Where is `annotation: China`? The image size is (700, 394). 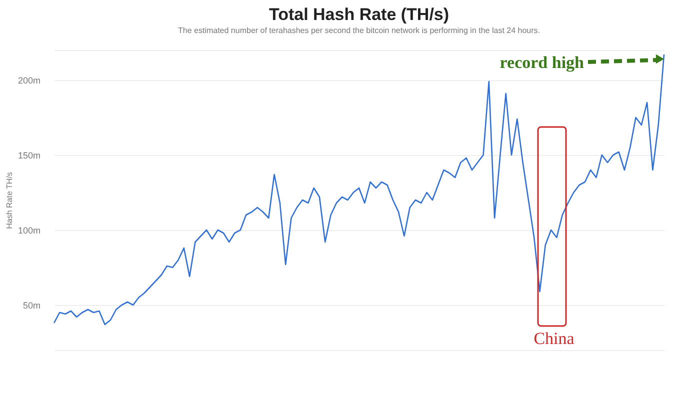 annotation: China is located at coordinates (554, 338).